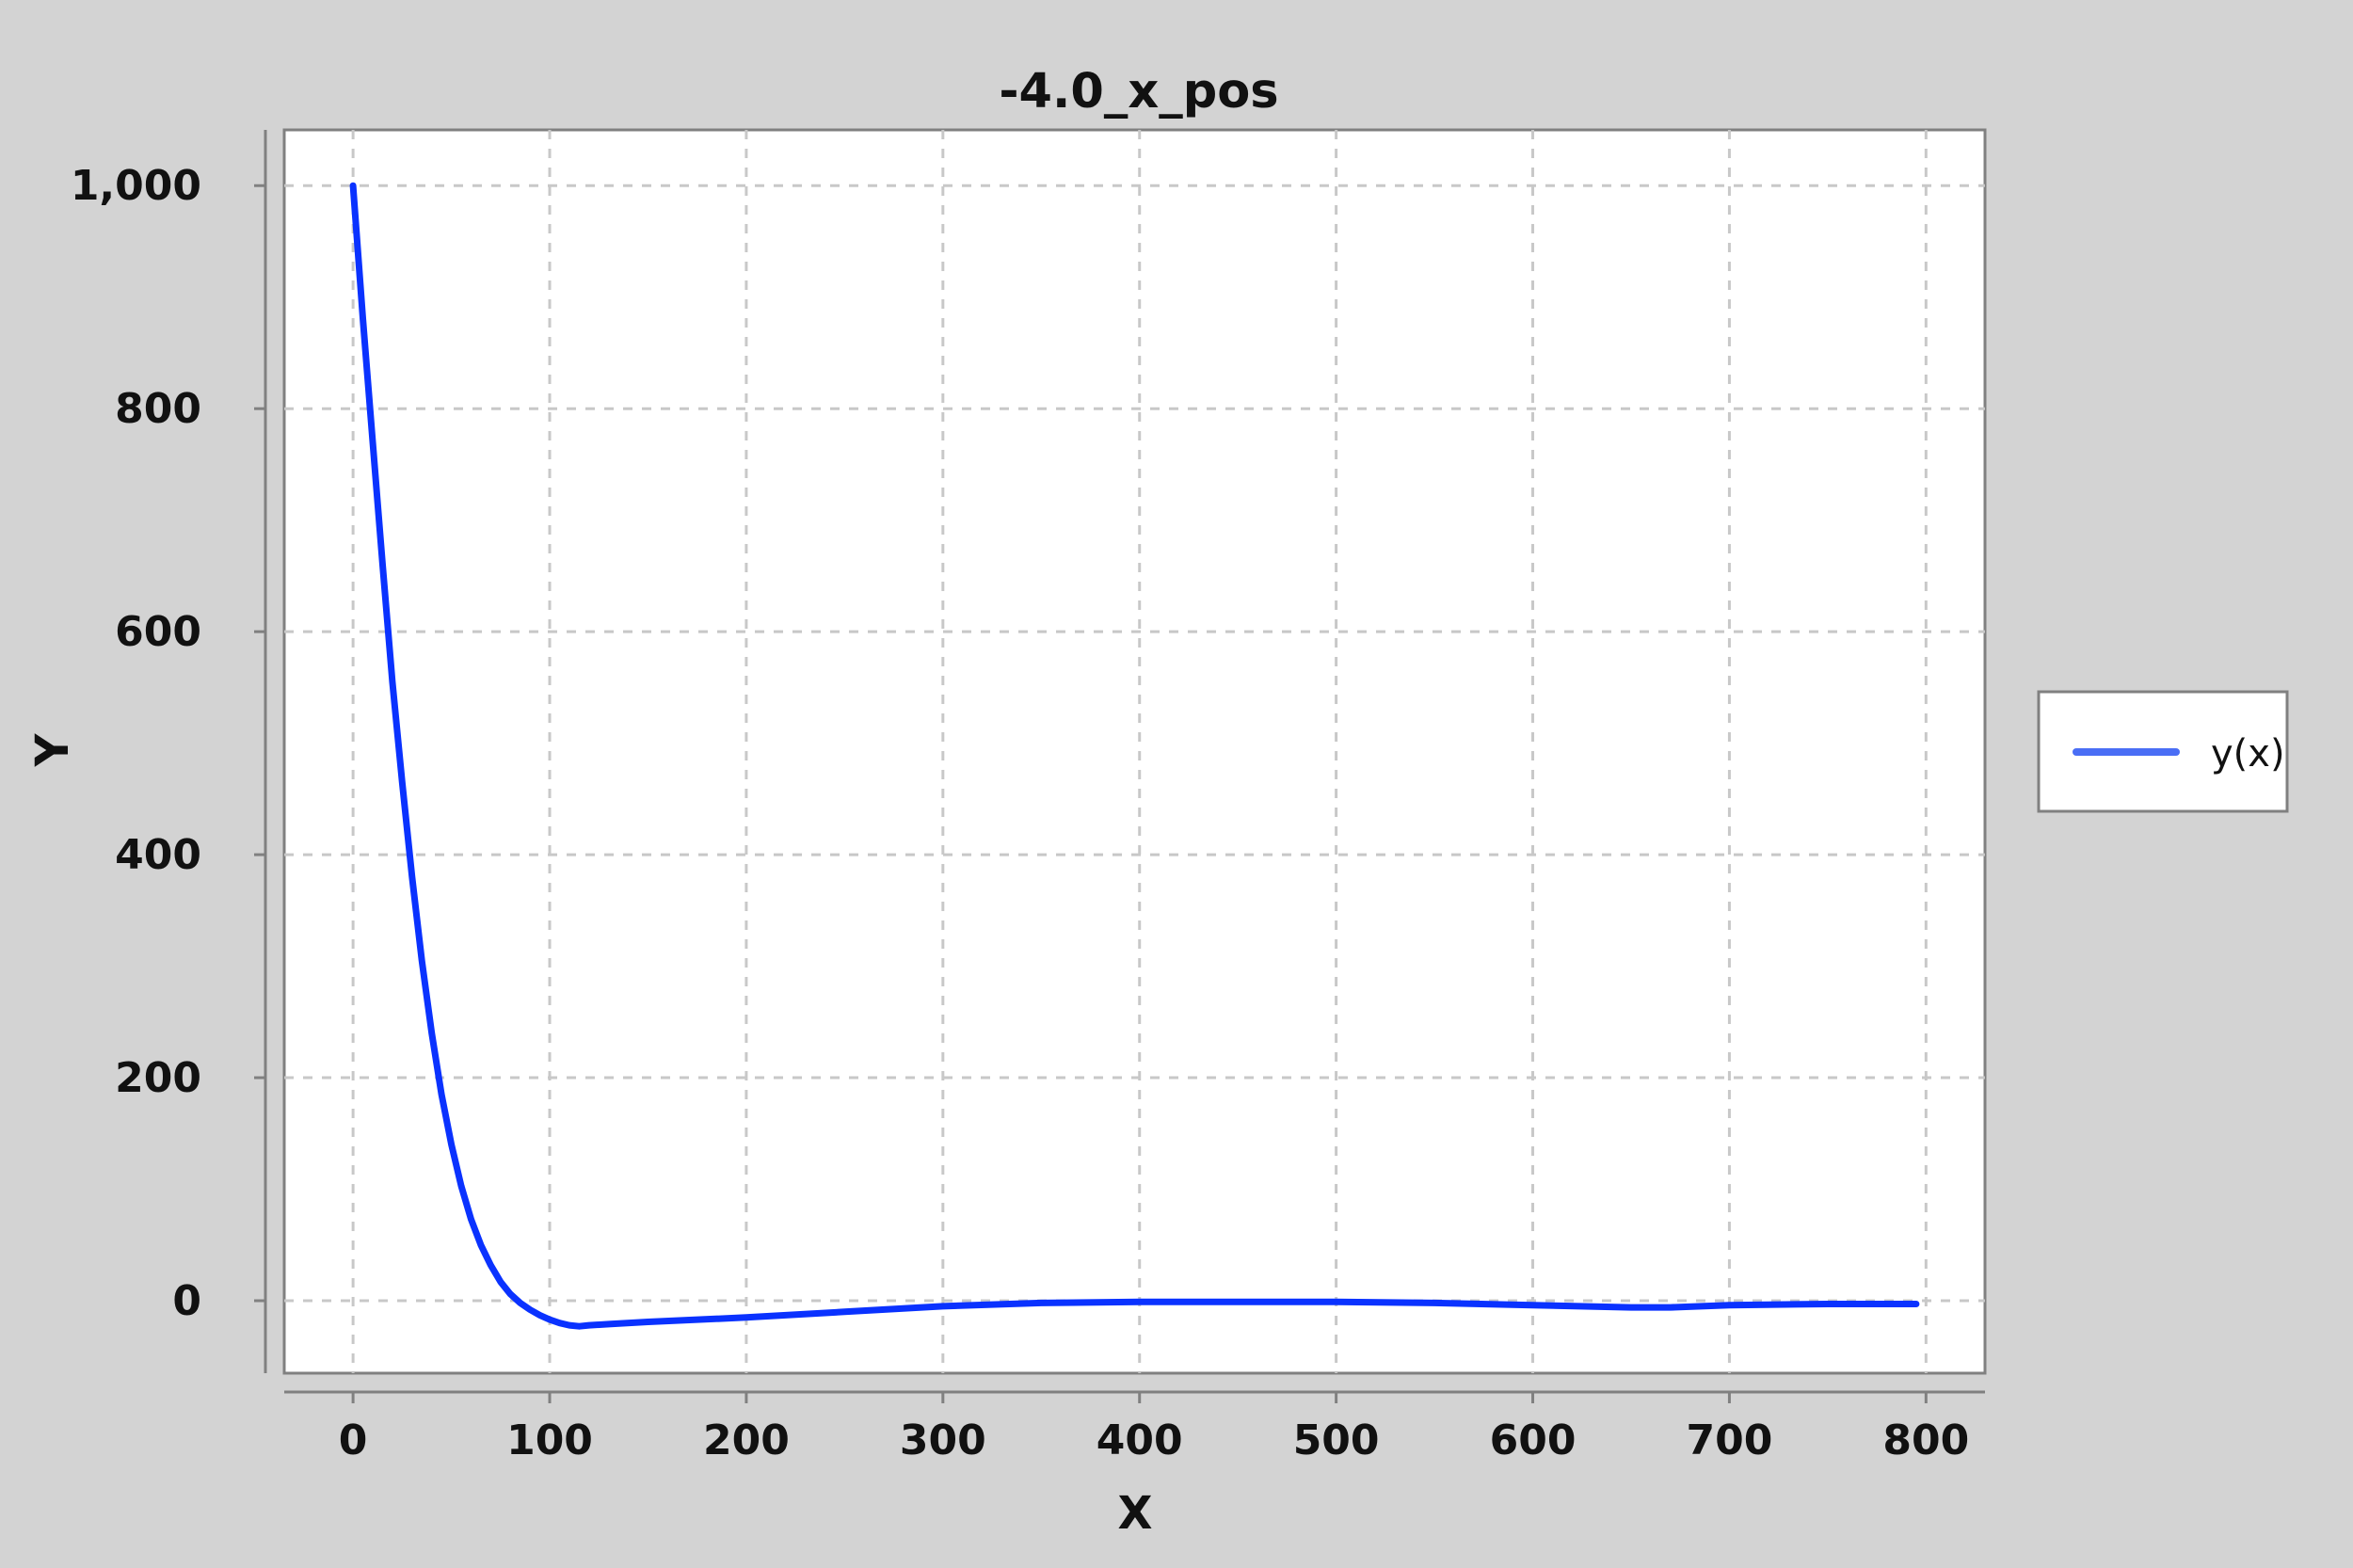  What do you see at coordinates (158, 632) in the screenshot?
I see `y-tick-label: 600` at bounding box center [158, 632].